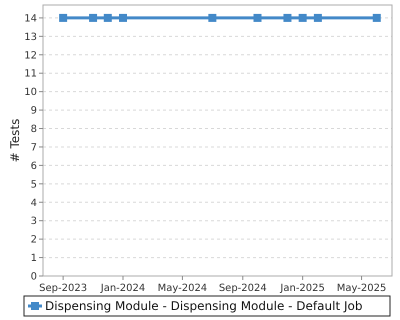 Image resolution: width=400 pixels, height=320 pixels. What do you see at coordinates (203, 306) in the screenshot?
I see `legend-label: Dispensing Module - Dispensing Module - Default Job` at bounding box center [203, 306].